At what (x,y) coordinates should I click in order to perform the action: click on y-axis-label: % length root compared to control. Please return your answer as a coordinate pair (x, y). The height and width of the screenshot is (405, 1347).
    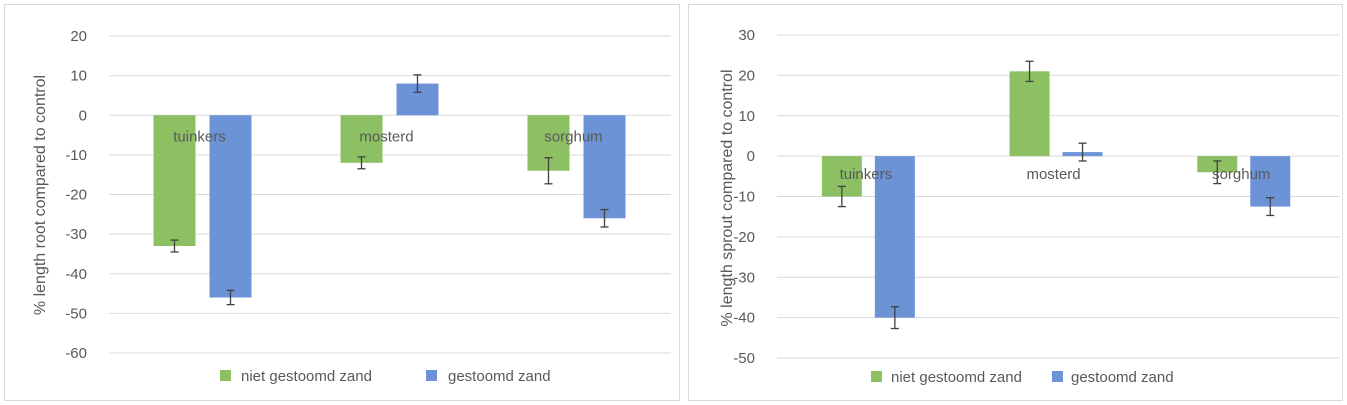
    Looking at the image, I should click on (40, 195).